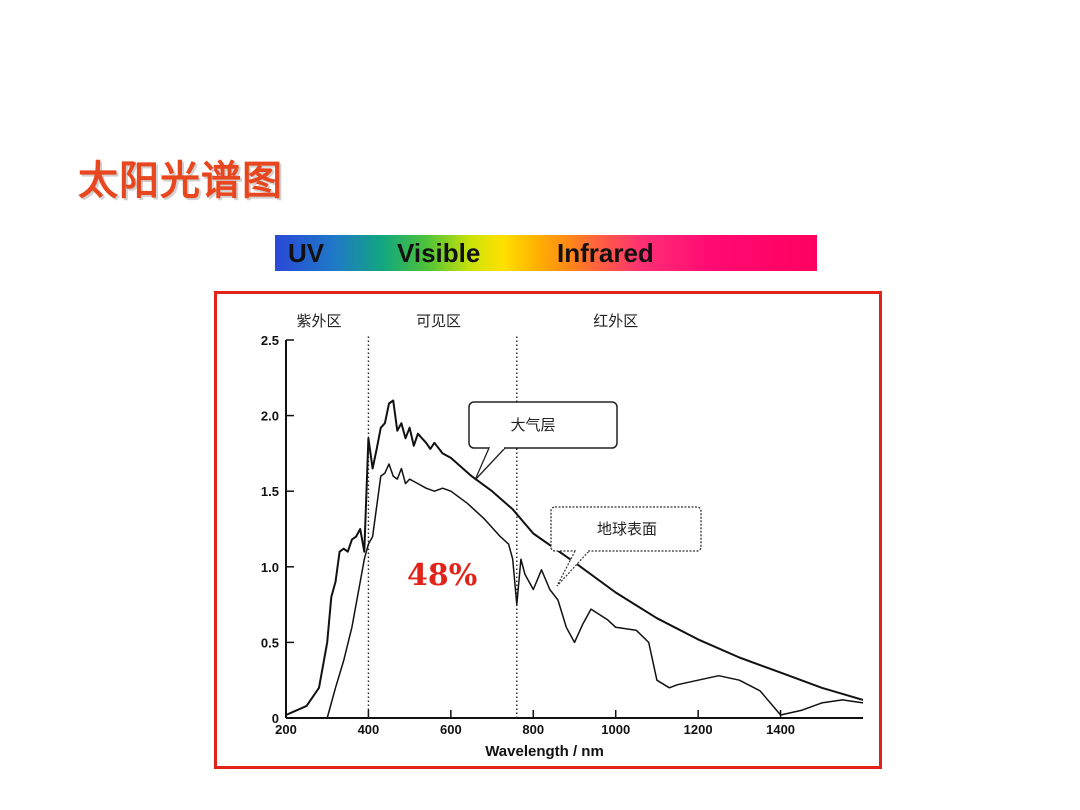  I want to click on y-tick-label: 0.5, so click(270, 642).